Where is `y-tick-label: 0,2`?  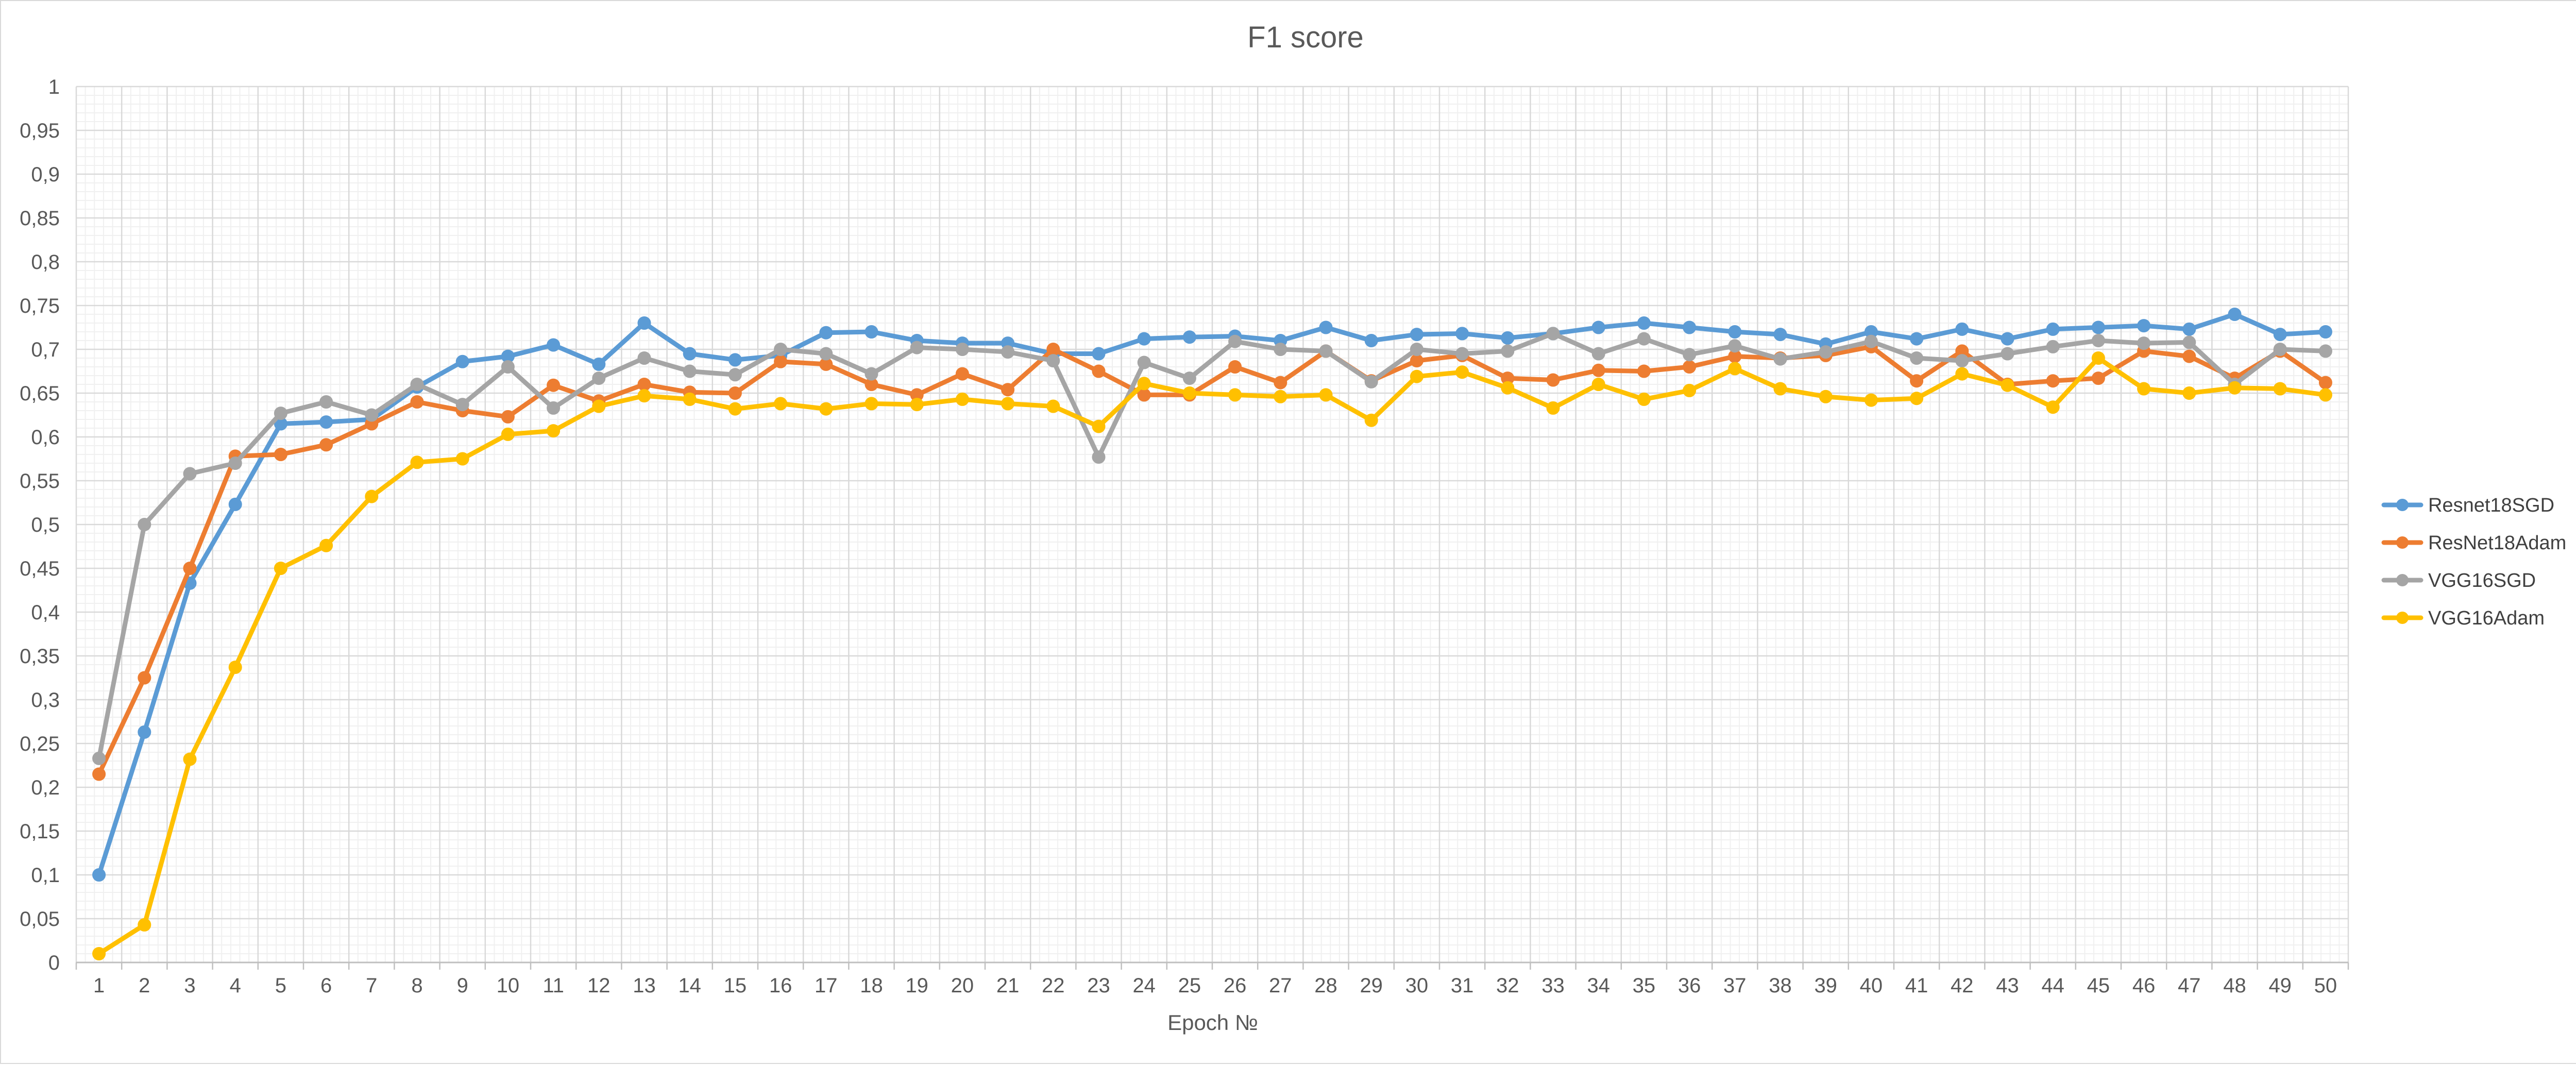 y-tick-label: 0,2 is located at coordinates (45, 787).